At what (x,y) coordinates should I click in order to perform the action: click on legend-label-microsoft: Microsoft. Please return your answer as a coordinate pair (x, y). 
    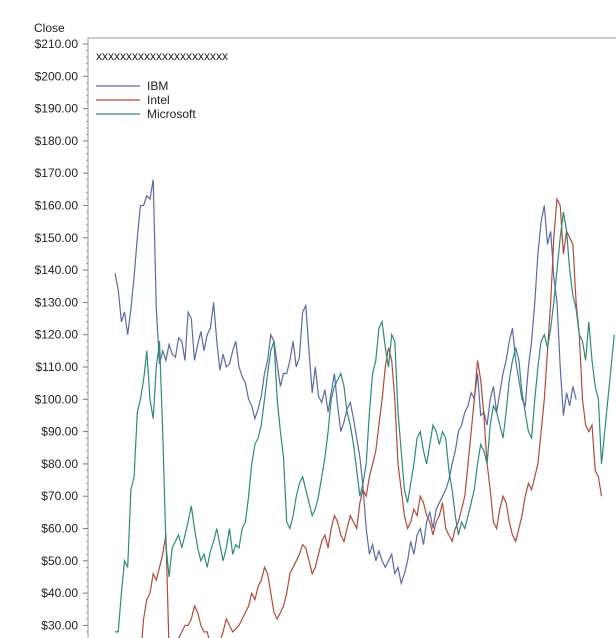
    Looking at the image, I should click on (171, 114).